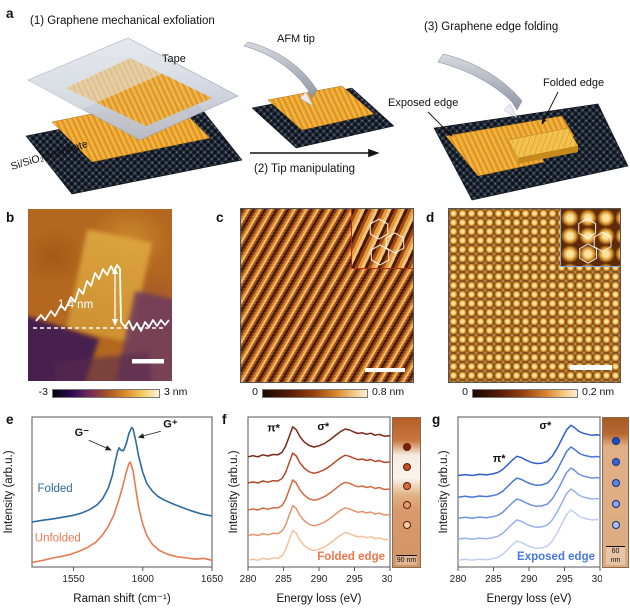  Describe the element at coordinates (615, 492) in the screenshot. I see `eels-position-strip-exposed: 60 nm` at that location.